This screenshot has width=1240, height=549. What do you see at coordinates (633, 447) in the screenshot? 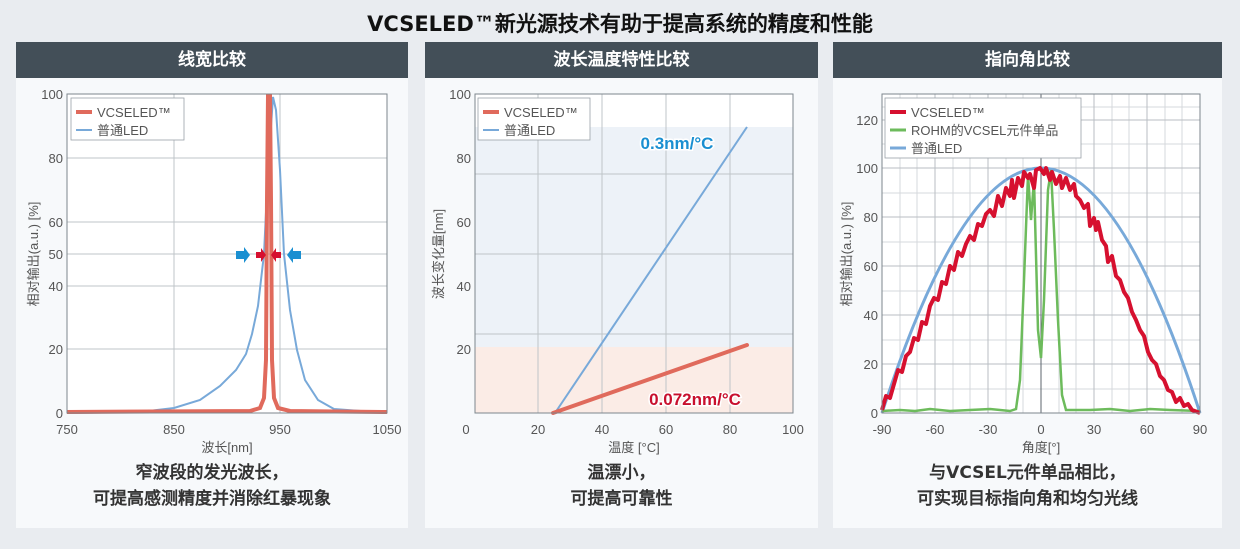
I see `svg-text: 温度 [°C]` at bounding box center [633, 447].